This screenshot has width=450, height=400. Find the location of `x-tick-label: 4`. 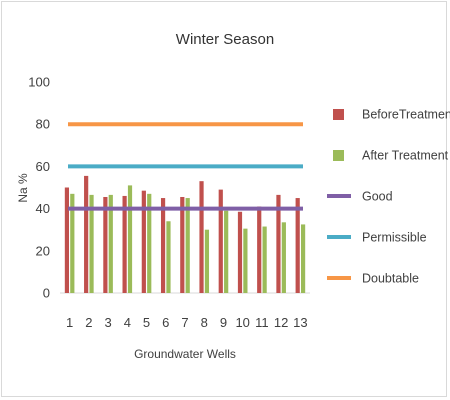

x-tick-label: 4 is located at coordinates (127, 322).